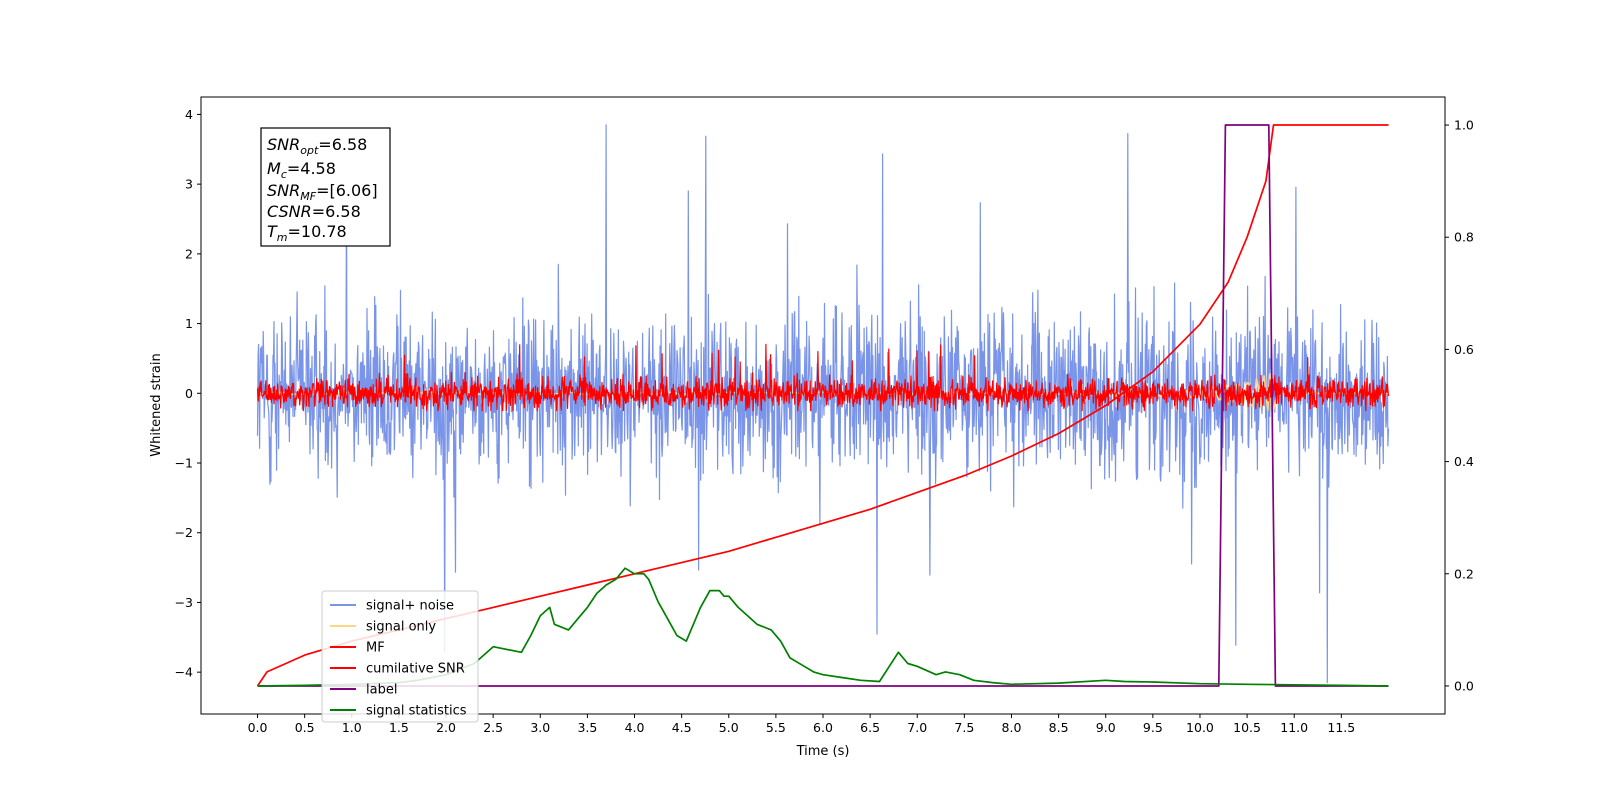 This screenshot has width=1600, height=800. What do you see at coordinates (184, 532) in the screenshot?
I see `y-tick-label: −2` at bounding box center [184, 532].